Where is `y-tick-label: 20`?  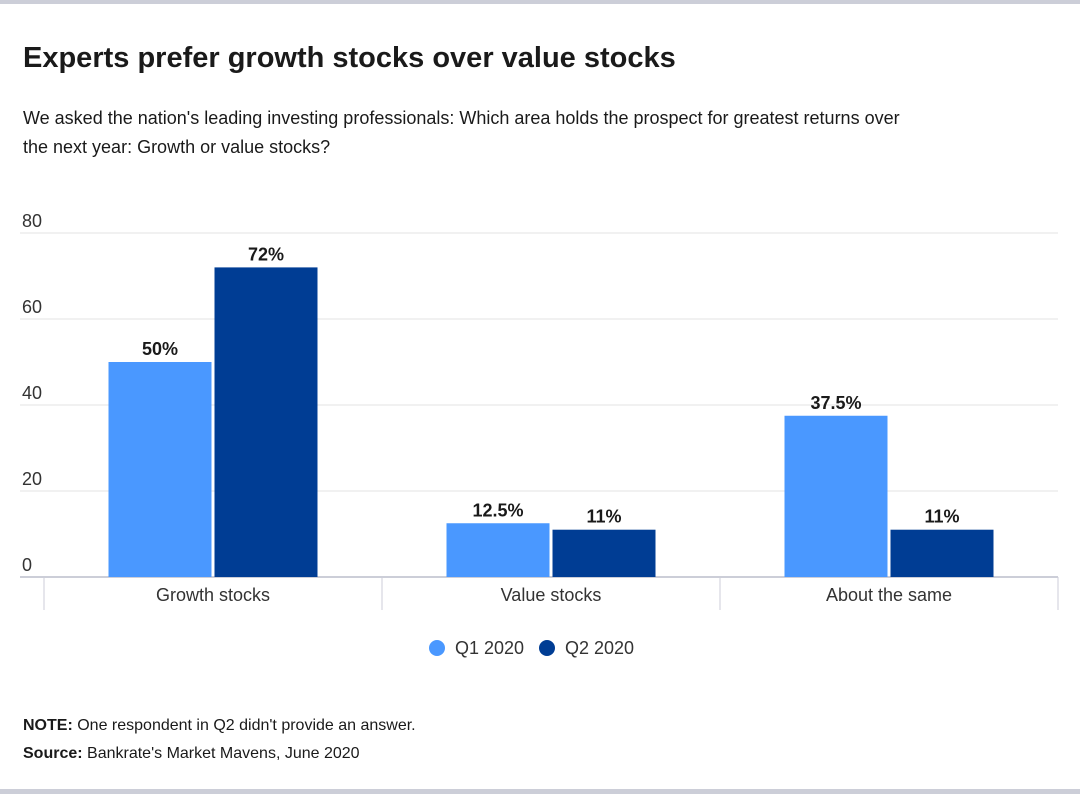
y-tick-label: 20 is located at coordinates (32, 479).